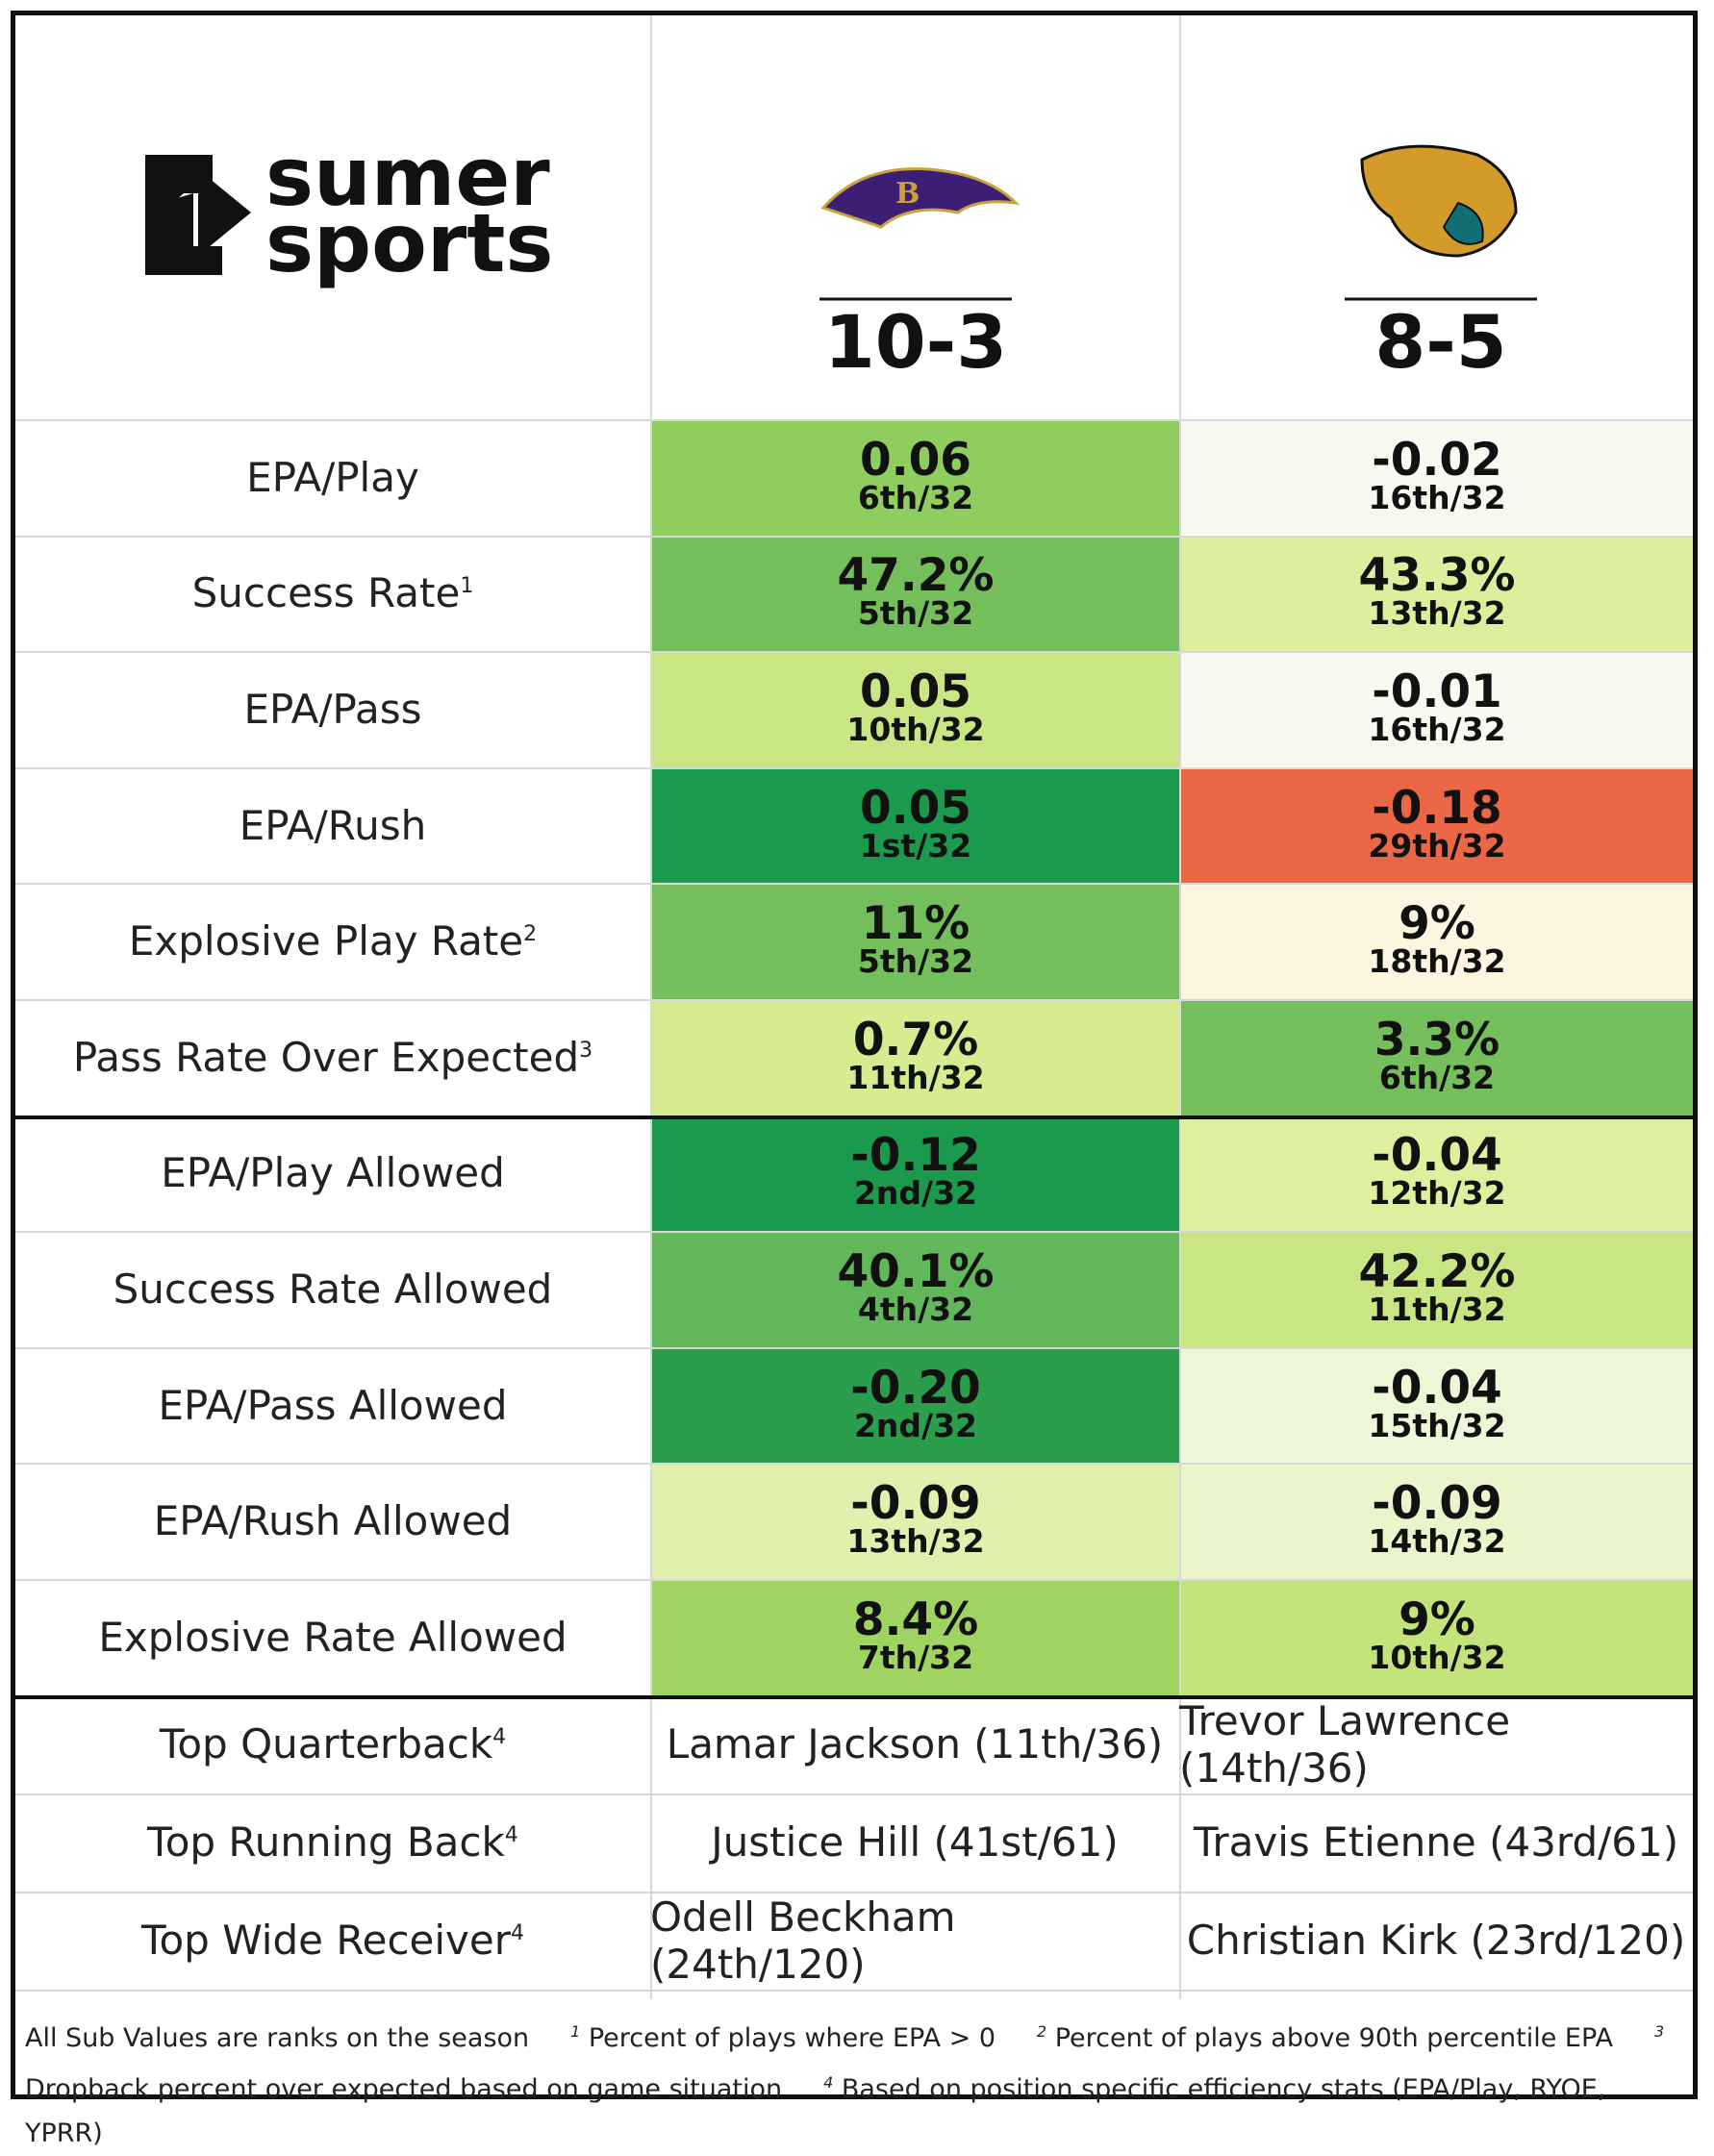 Image resolution: width=1714 pixels, height=2156 pixels. What do you see at coordinates (332, 1057) in the screenshot?
I see `metric-label: Pass Rate Over Expected3` at bounding box center [332, 1057].